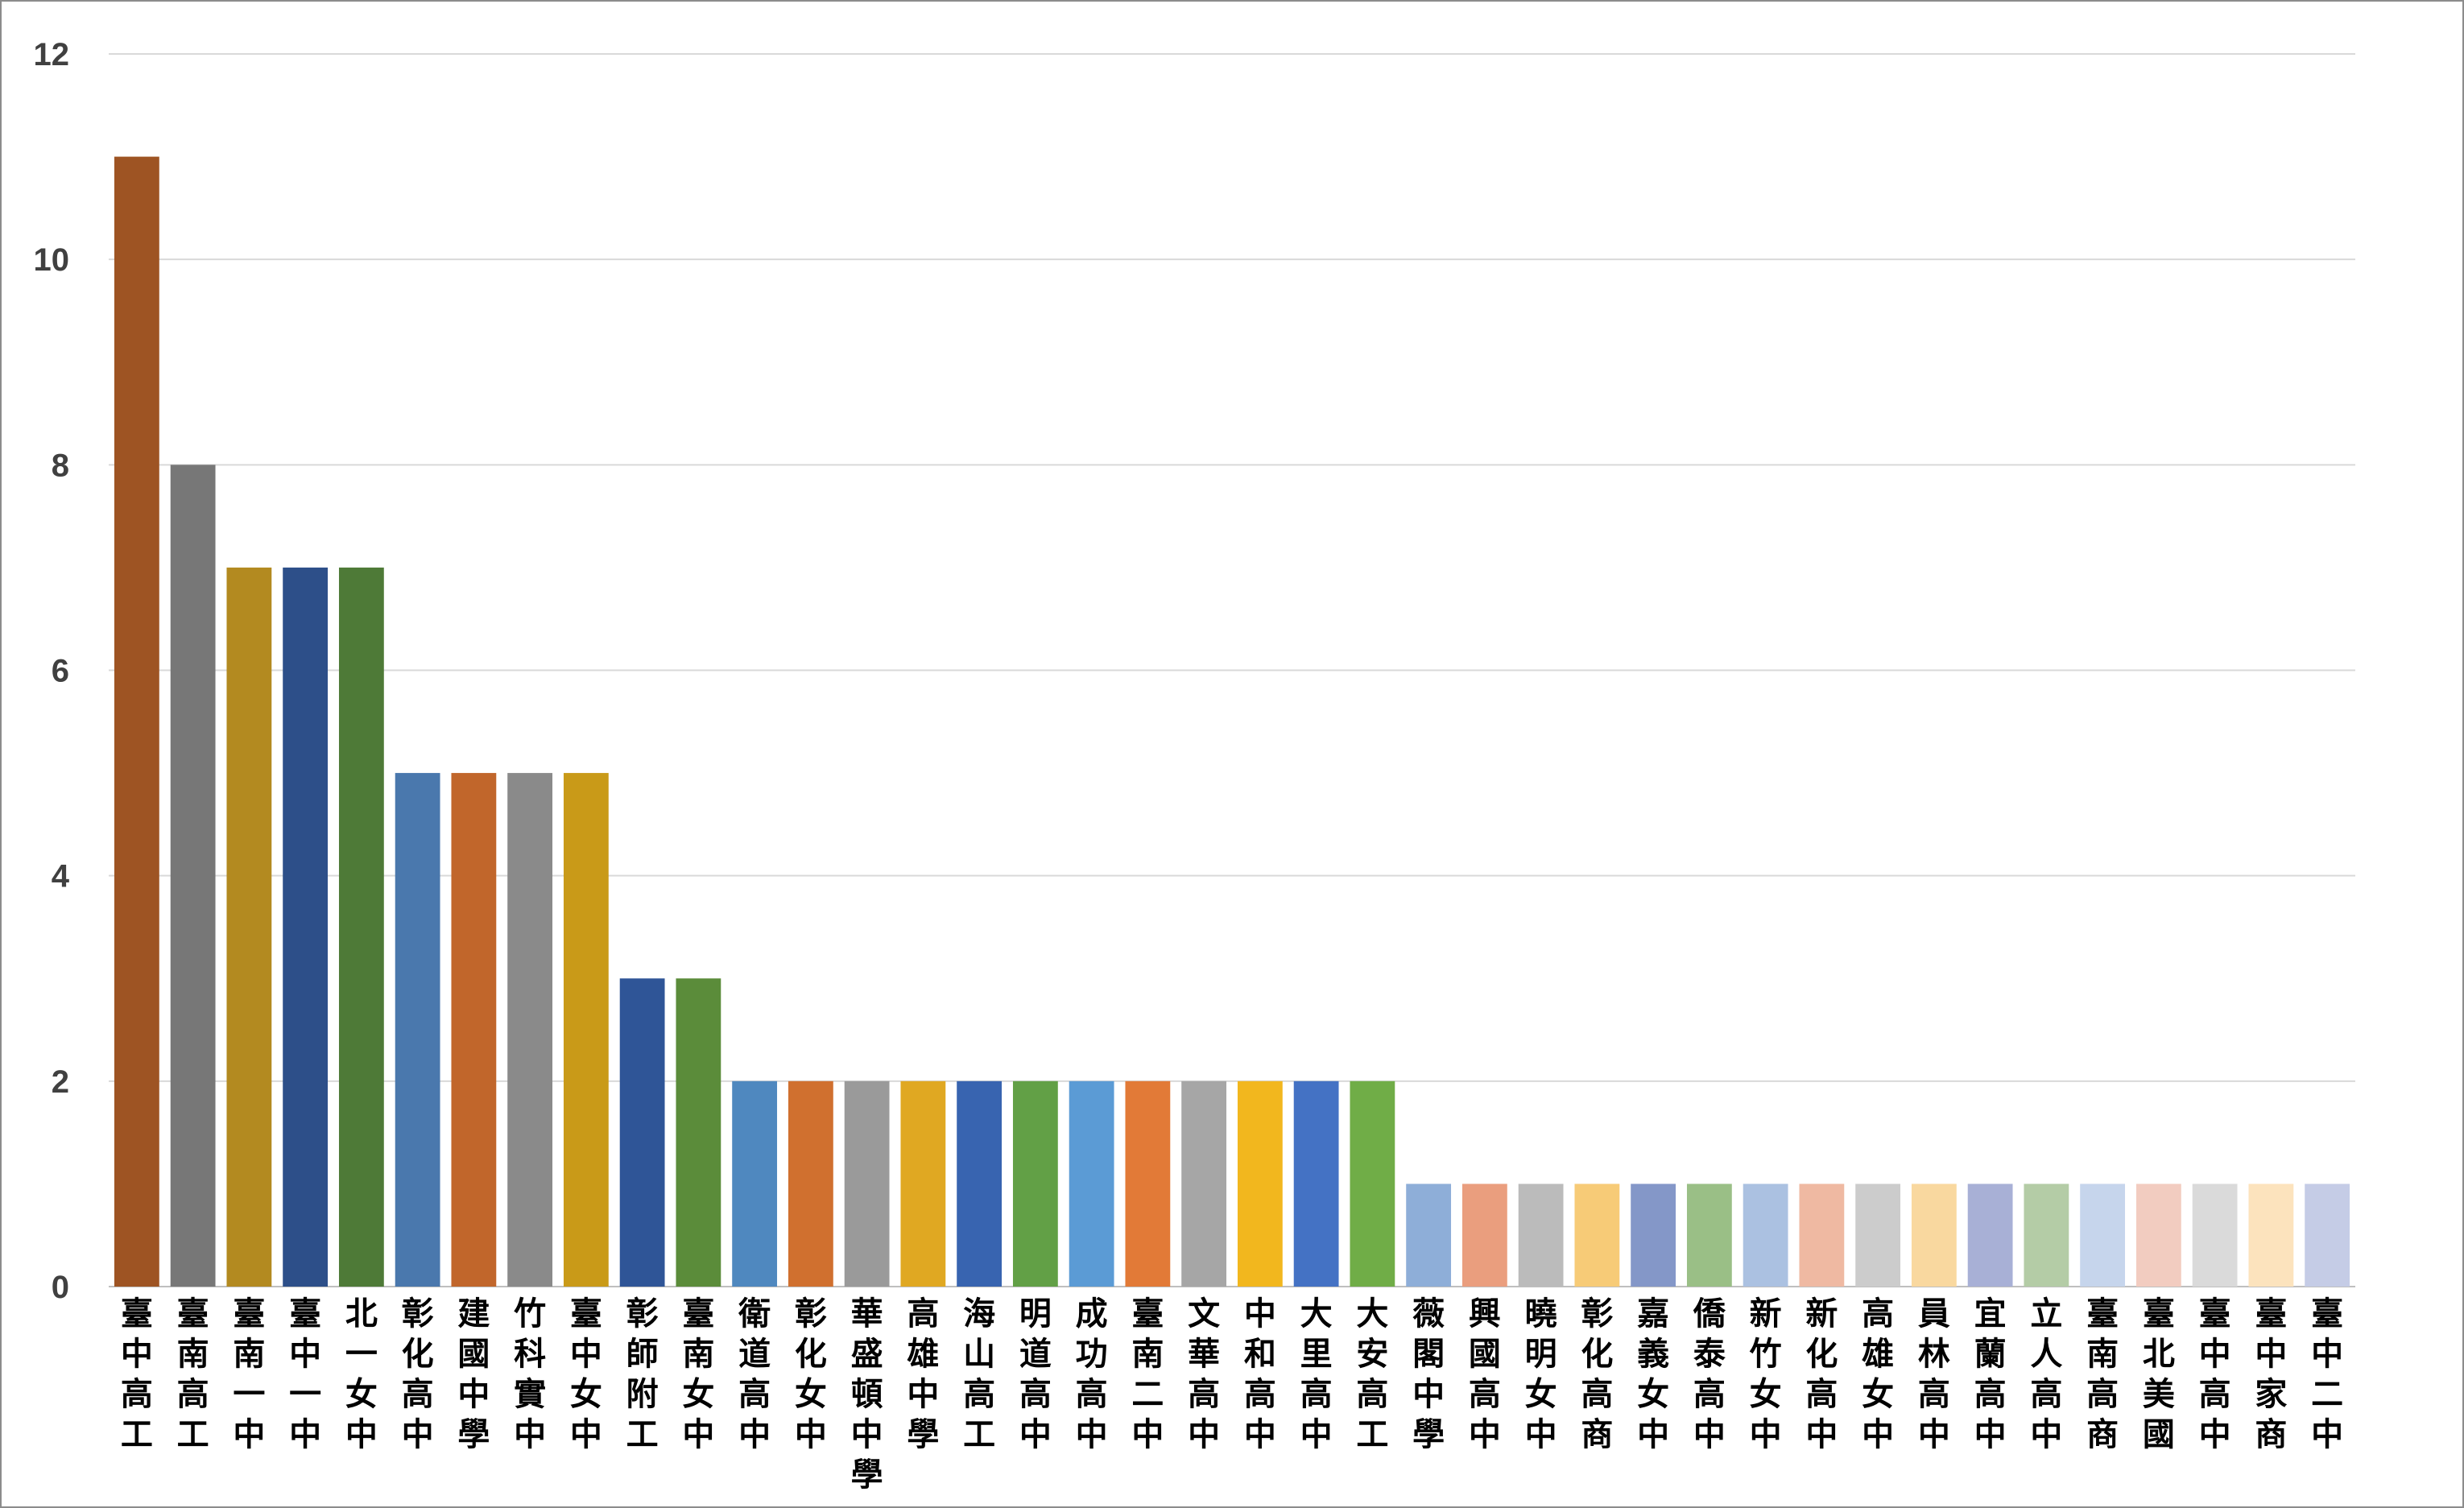 This screenshot has width=2464, height=1508. Describe the element at coordinates (1541, 1354) in the screenshot. I see `svg-text: 明` at that location.